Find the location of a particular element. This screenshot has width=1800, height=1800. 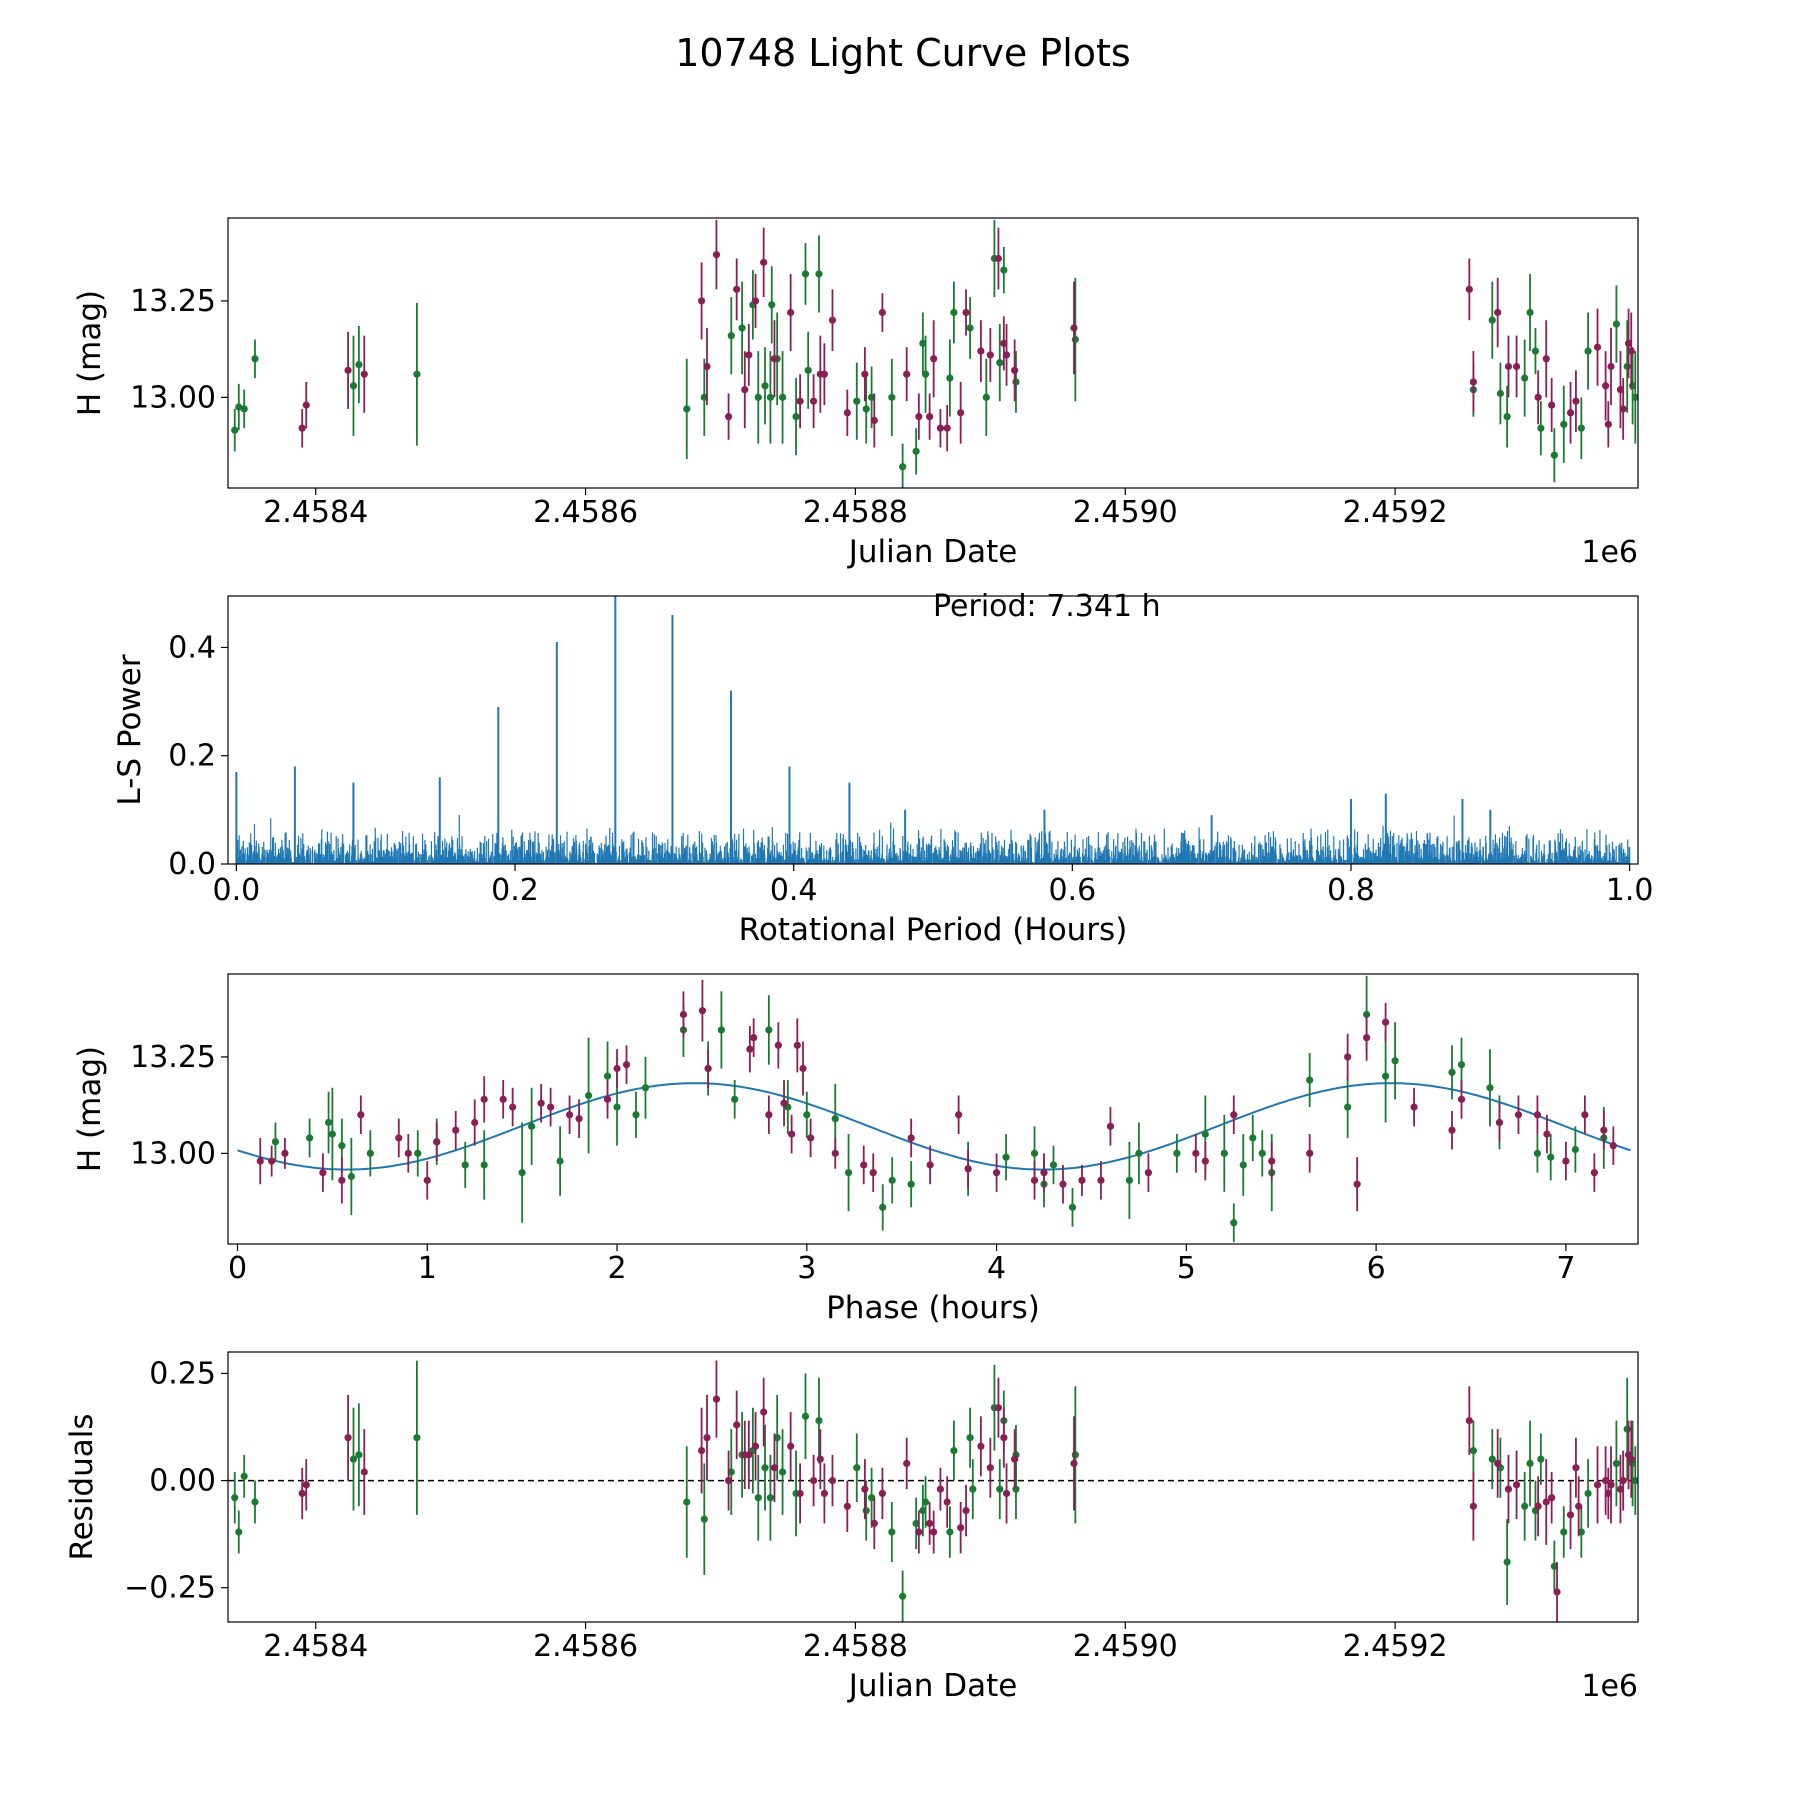

residuals-ytick-label-0: 0.25 is located at coordinates (182, 1373).